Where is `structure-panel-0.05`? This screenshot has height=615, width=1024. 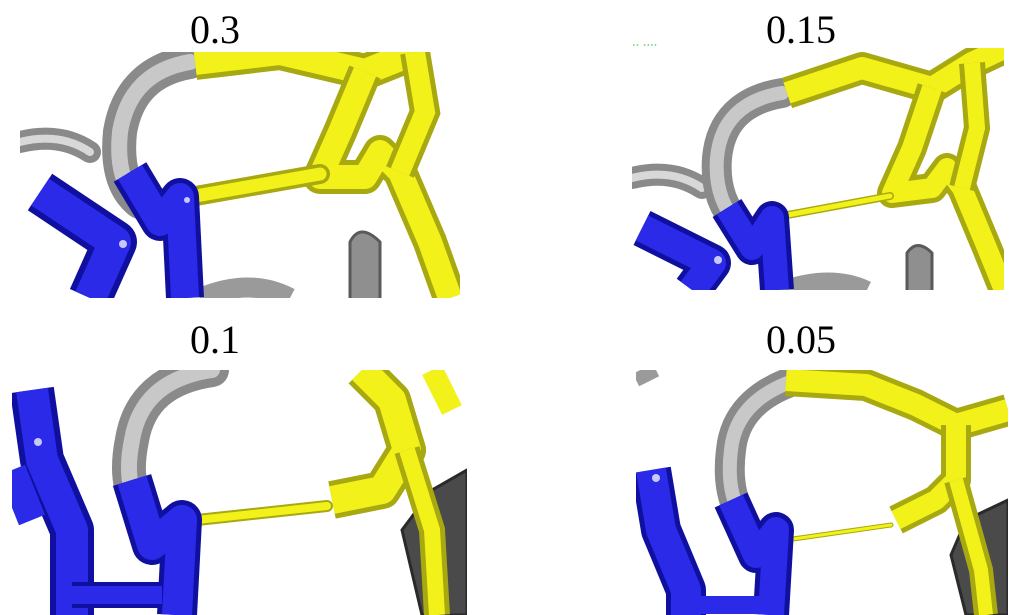 structure-panel-0.05 is located at coordinates (822, 492).